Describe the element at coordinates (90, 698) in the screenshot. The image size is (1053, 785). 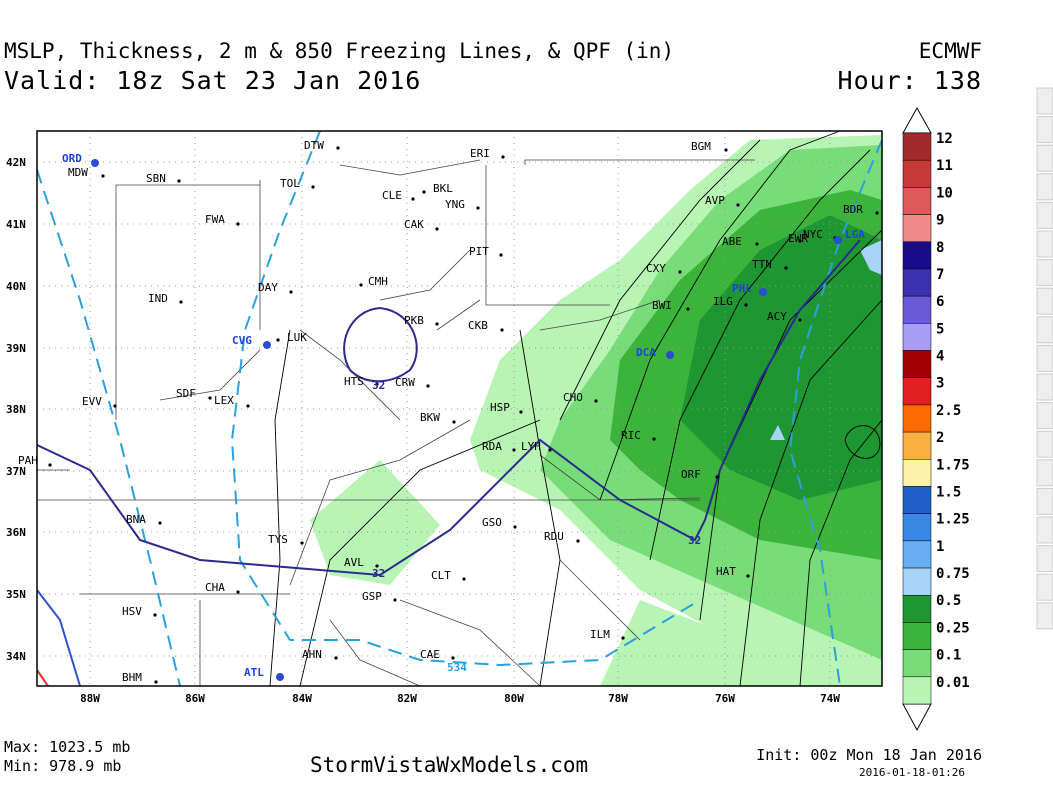
I see `lon-label: 88W` at that location.